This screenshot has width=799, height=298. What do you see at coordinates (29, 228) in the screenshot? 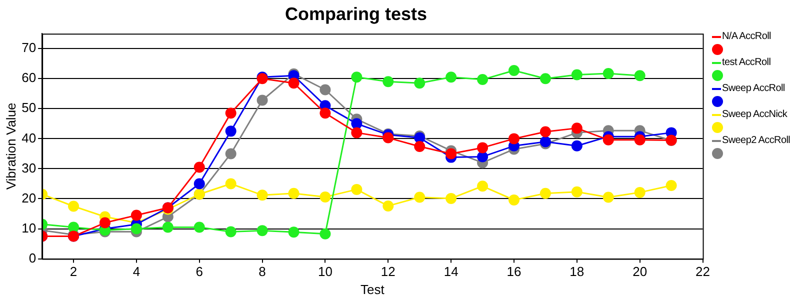
I see `y-tick-label: 10` at bounding box center [29, 228].